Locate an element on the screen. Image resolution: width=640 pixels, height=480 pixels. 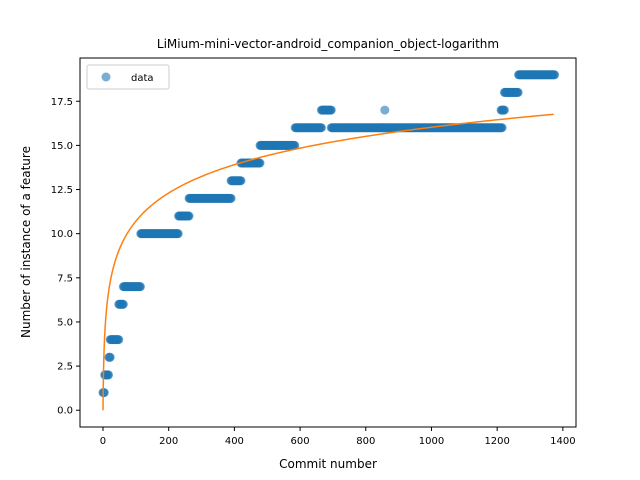
y-tick-label: 5.0 is located at coordinates (65, 322).